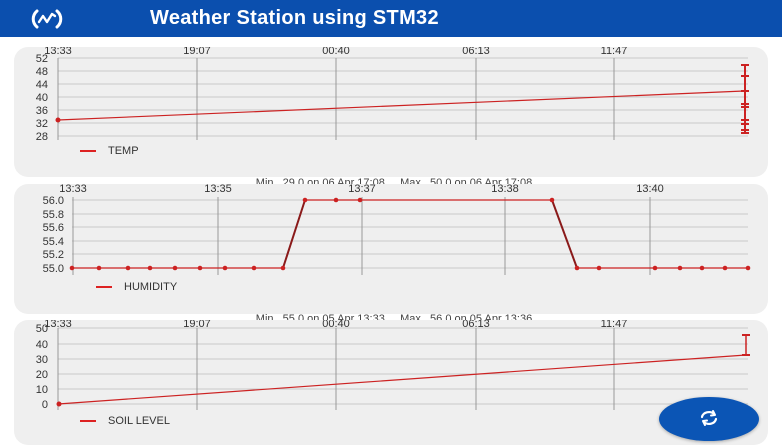 The width and height of the screenshot is (782, 445). I want to click on legend-label: SOIL LEVEL, so click(139, 421).